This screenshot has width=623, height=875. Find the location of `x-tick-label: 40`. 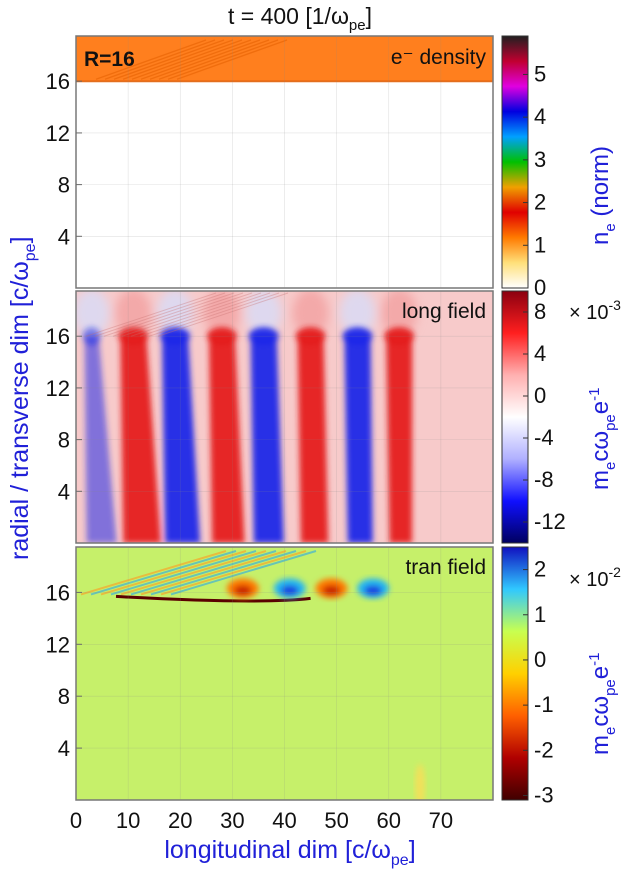

x-tick-label: 40 is located at coordinates (284, 820).